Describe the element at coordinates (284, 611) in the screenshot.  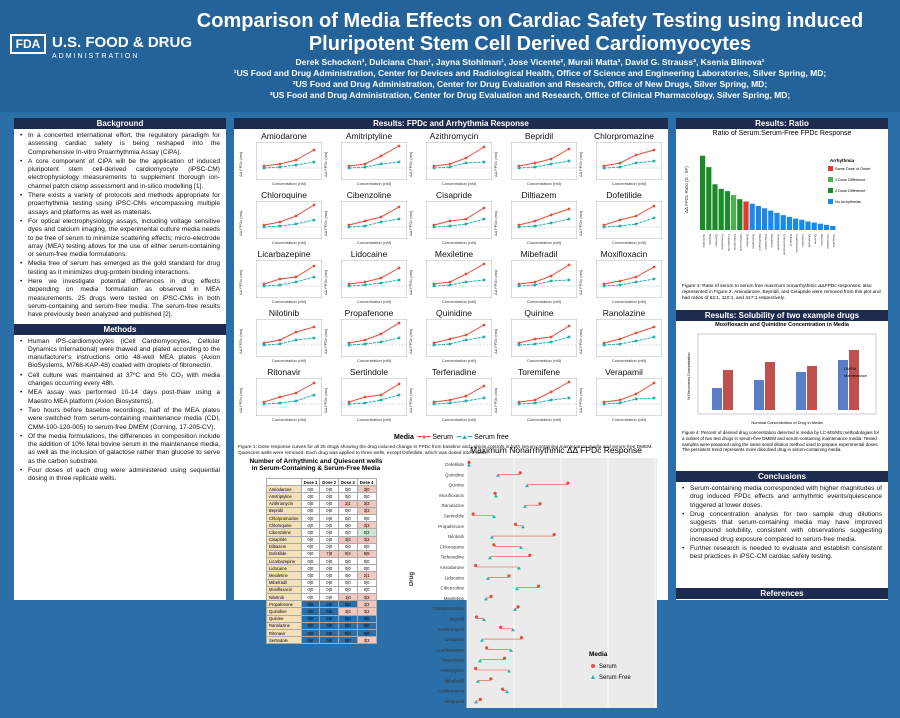
I see `table-cell: Quinidine` at that location.